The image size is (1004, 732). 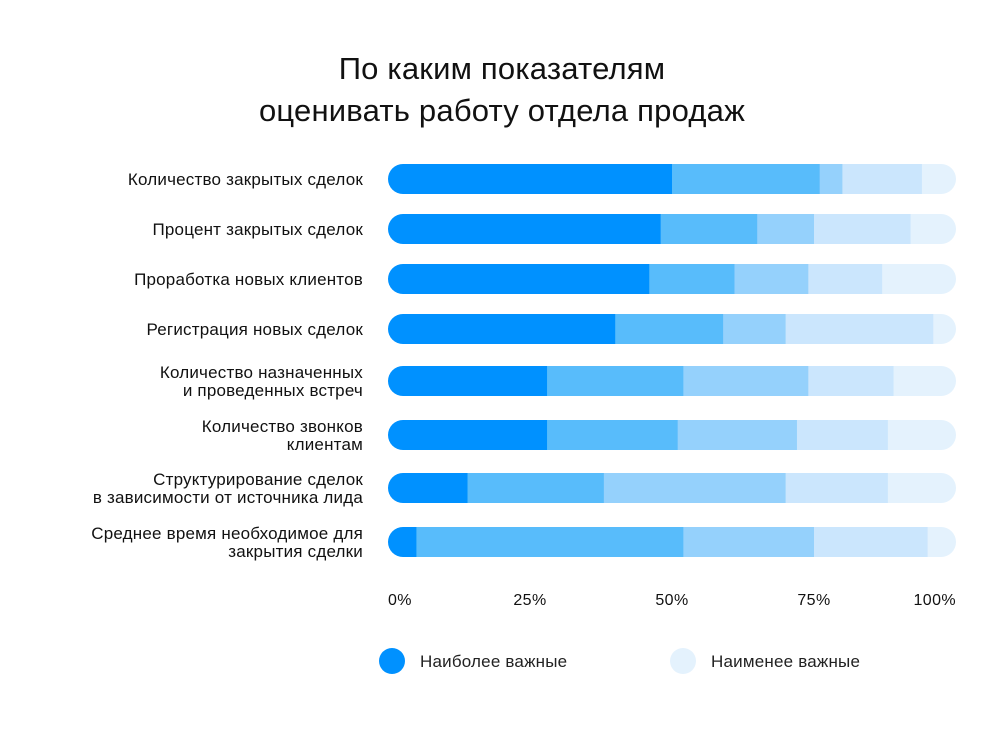 I want to click on category-label-6-line-2: клиентам, so click(x=325, y=444).